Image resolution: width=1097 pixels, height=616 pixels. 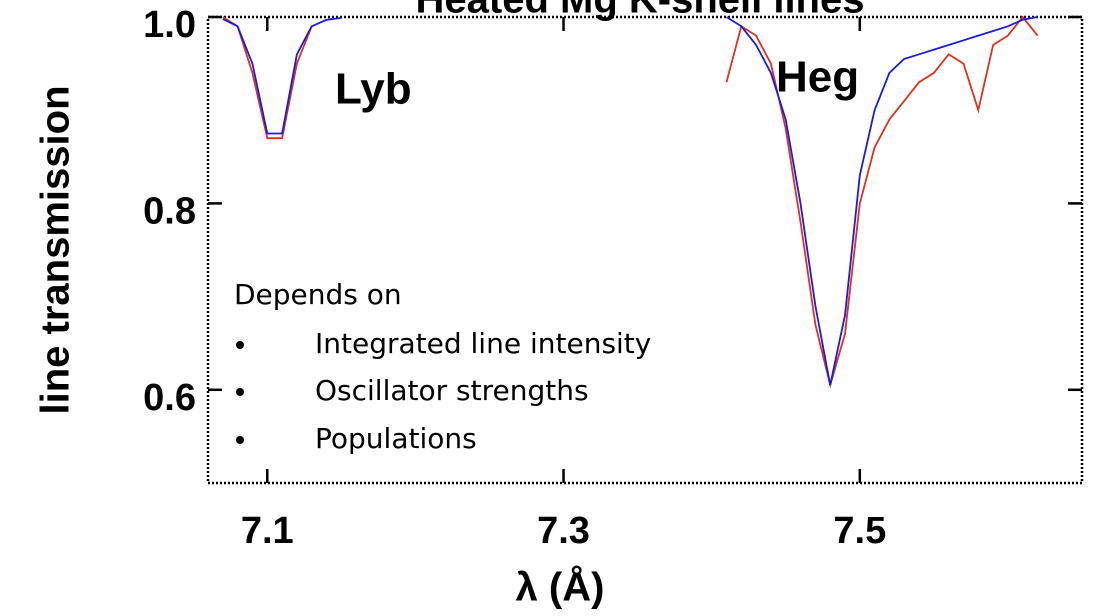 I want to click on y-tick-label: 0.6, so click(x=169, y=398).